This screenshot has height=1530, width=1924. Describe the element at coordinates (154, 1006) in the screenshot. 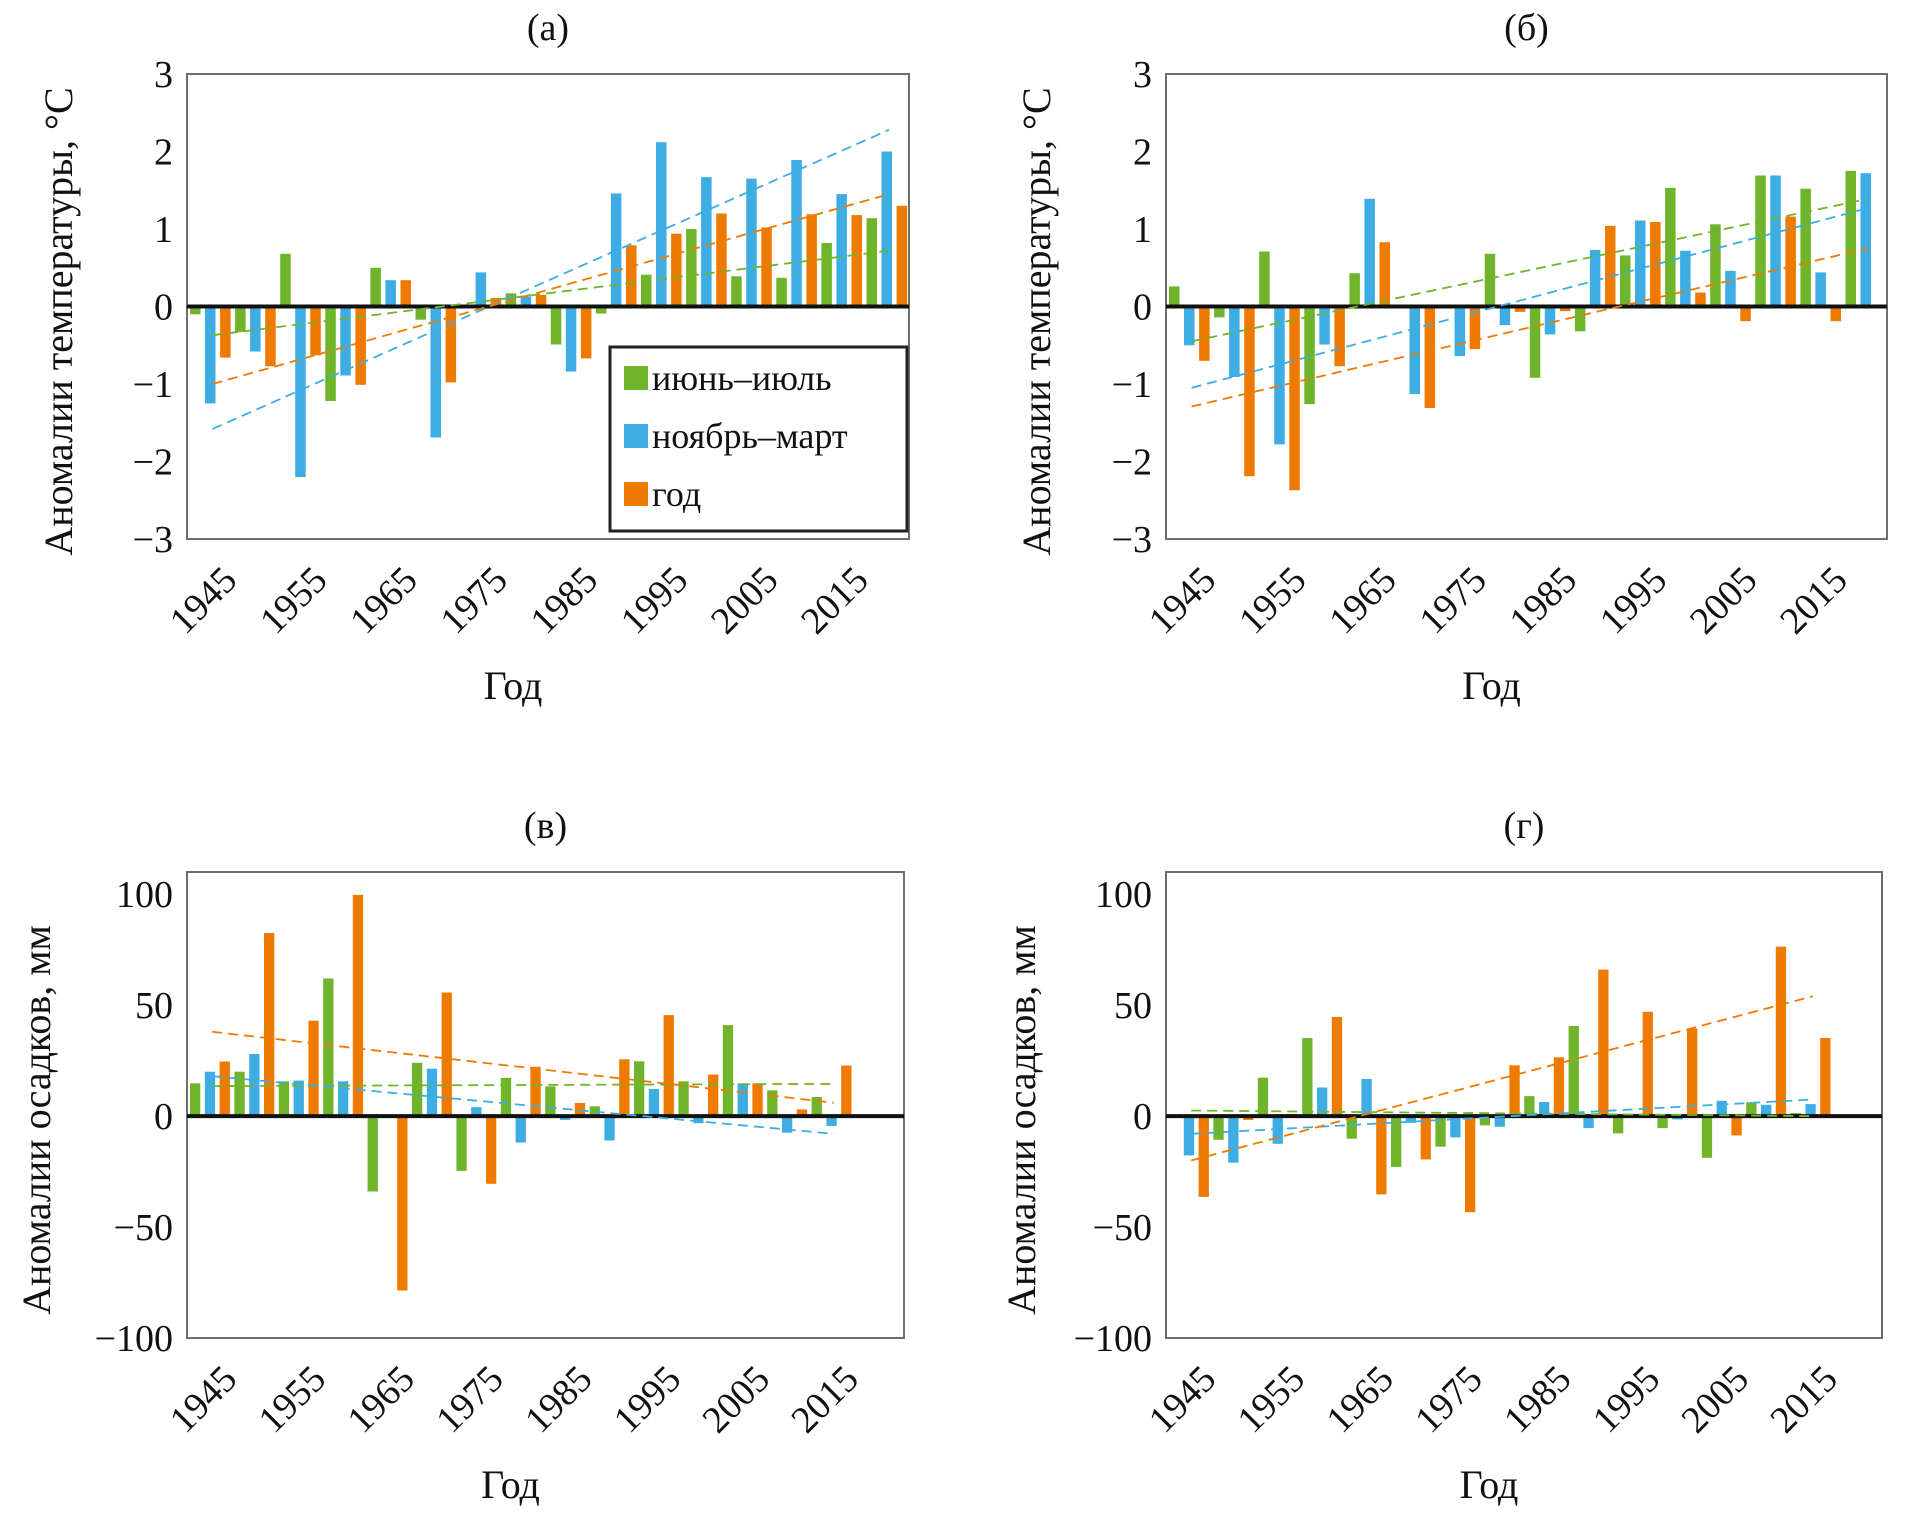

I see `y-tick-label: 50` at that location.